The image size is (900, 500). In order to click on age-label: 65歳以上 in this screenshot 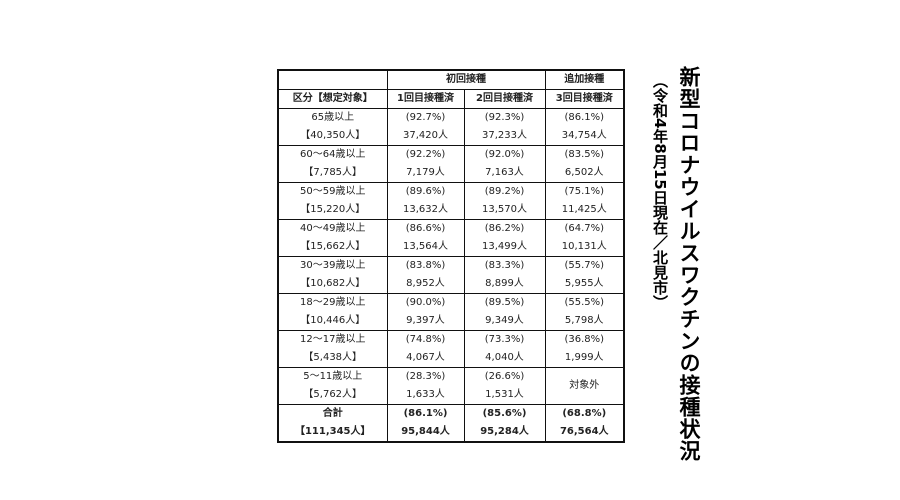, I will do `click(332, 117)`.